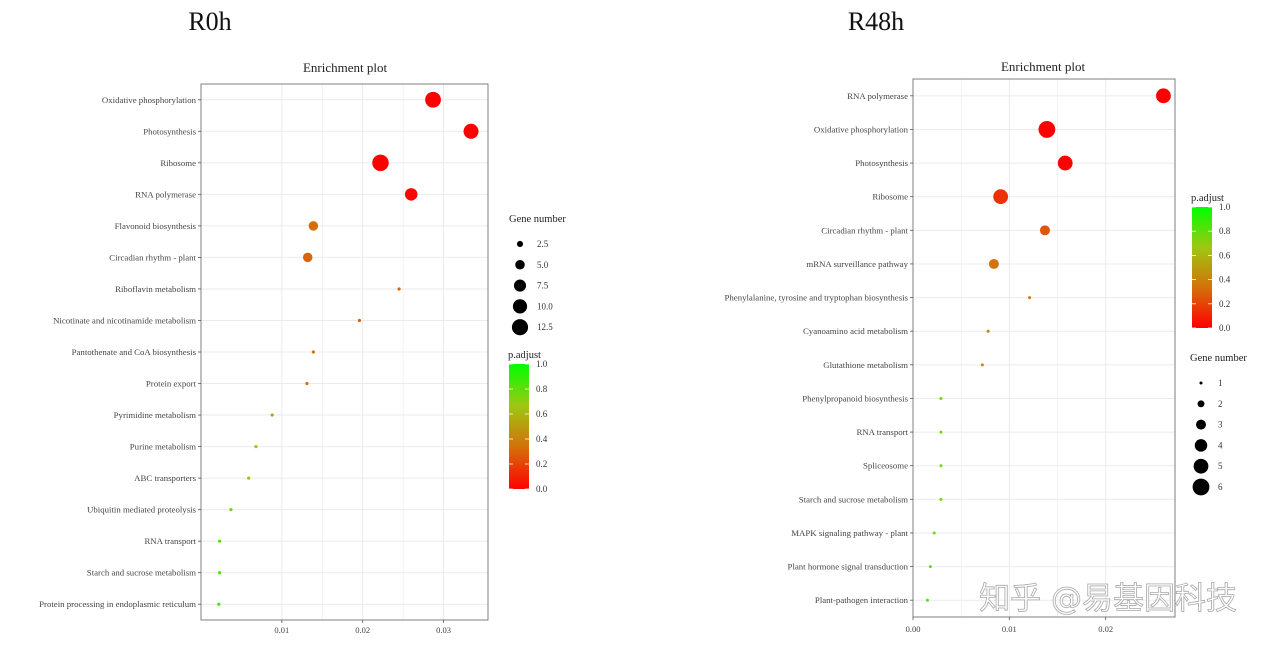  I want to click on color-legend-bar, so click(519, 426).